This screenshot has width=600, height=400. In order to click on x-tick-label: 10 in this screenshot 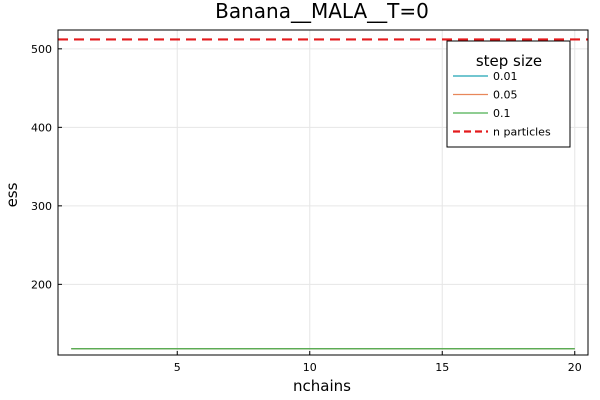, I will do `click(310, 367)`.